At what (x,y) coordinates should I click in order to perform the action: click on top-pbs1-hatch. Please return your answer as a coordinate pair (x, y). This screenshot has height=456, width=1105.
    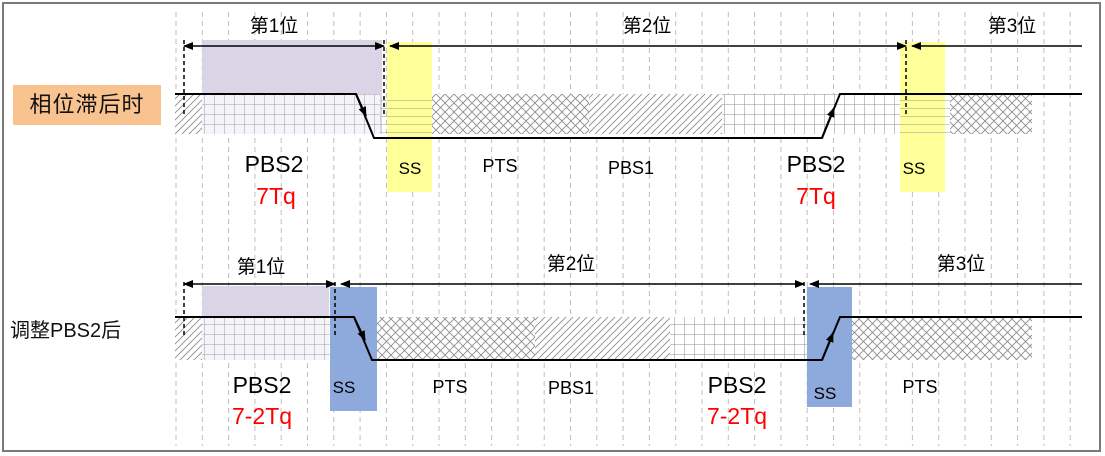
    Looking at the image, I should click on (655, 114).